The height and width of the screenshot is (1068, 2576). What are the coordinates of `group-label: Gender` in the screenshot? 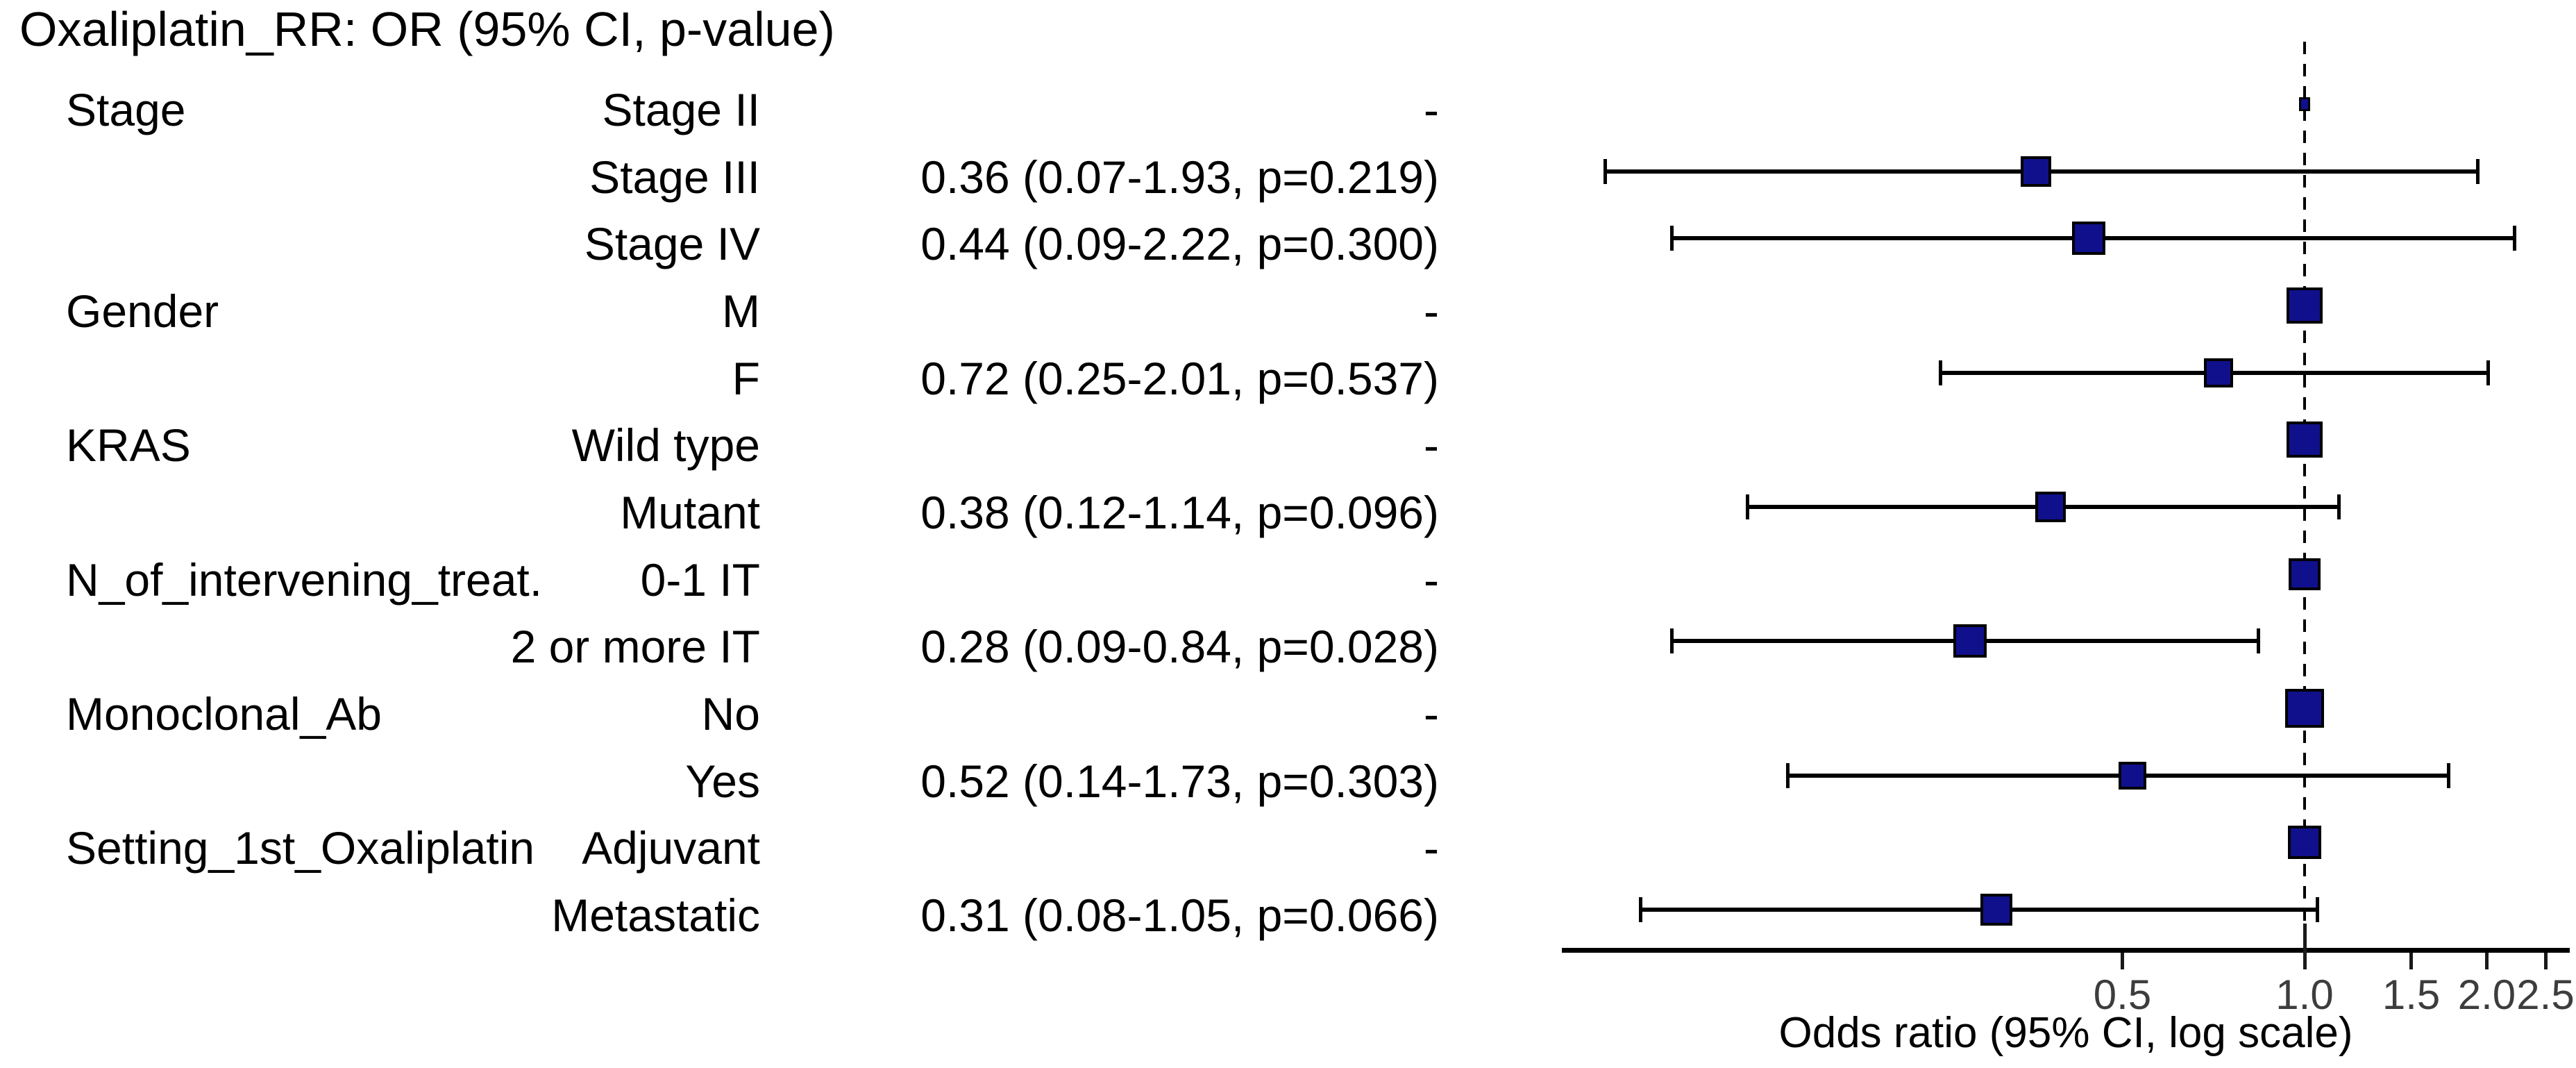 It's located at (142, 311).